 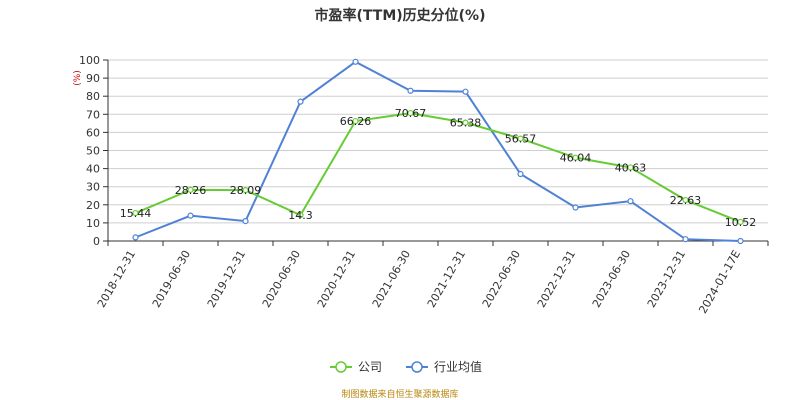 What do you see at coordinates (556, 279) in the screenshot?
I see `x-tick-label: 2022-12-31` at bounding box center [556, 279].